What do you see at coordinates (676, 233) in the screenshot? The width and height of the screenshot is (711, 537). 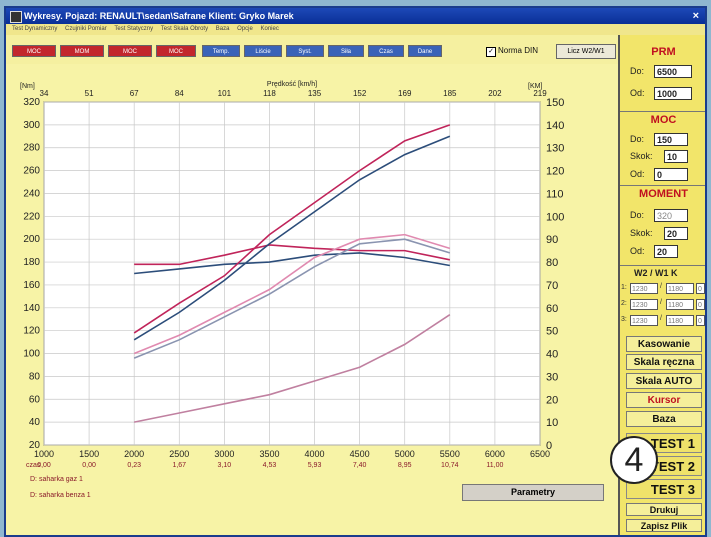 I see `moment-skok-input: 20` at bounding box center [676, 233].